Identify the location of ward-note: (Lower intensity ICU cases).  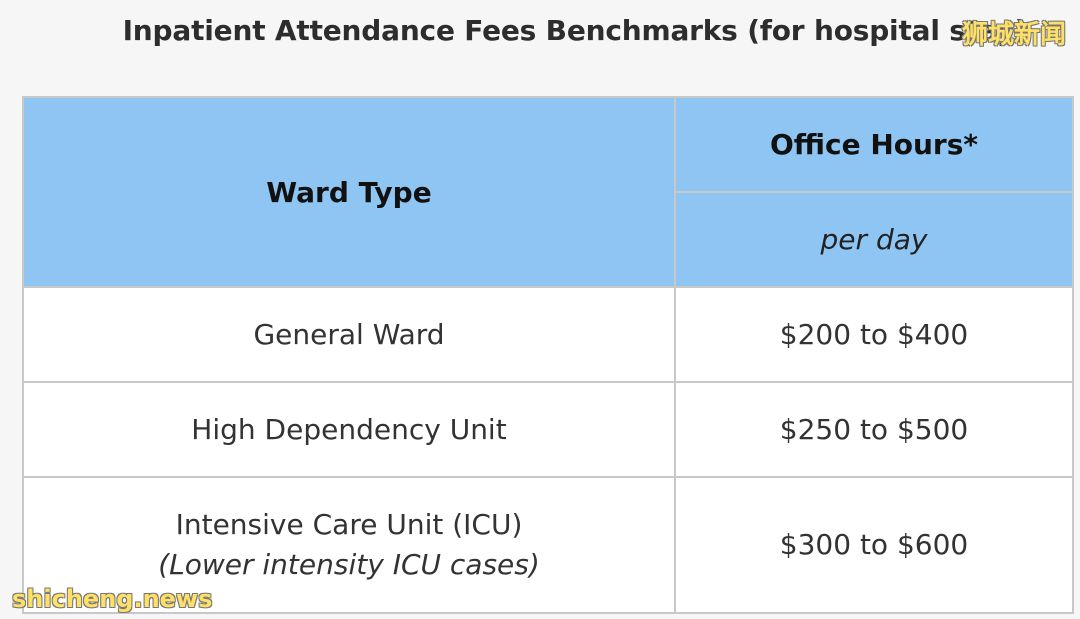
(349, 564).